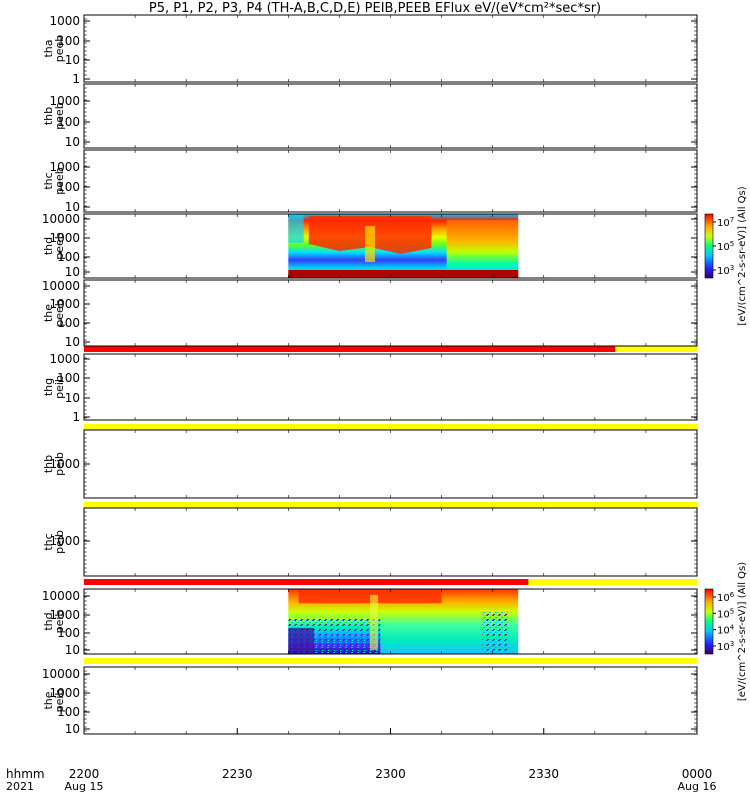  I want to click on colorbar-tick-label: 10⁶, so click(726, 597).